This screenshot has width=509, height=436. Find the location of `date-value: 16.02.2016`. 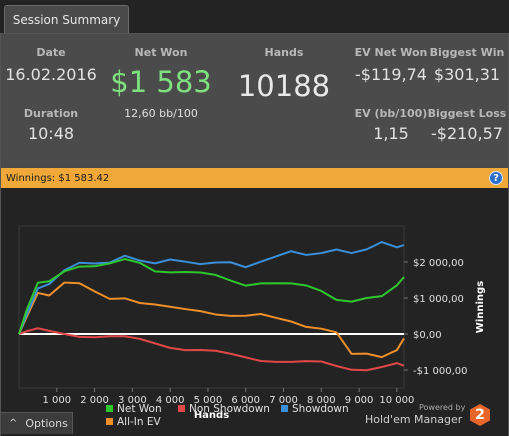

date-value: 16.02.2016 is located at coordinates (51, 74).